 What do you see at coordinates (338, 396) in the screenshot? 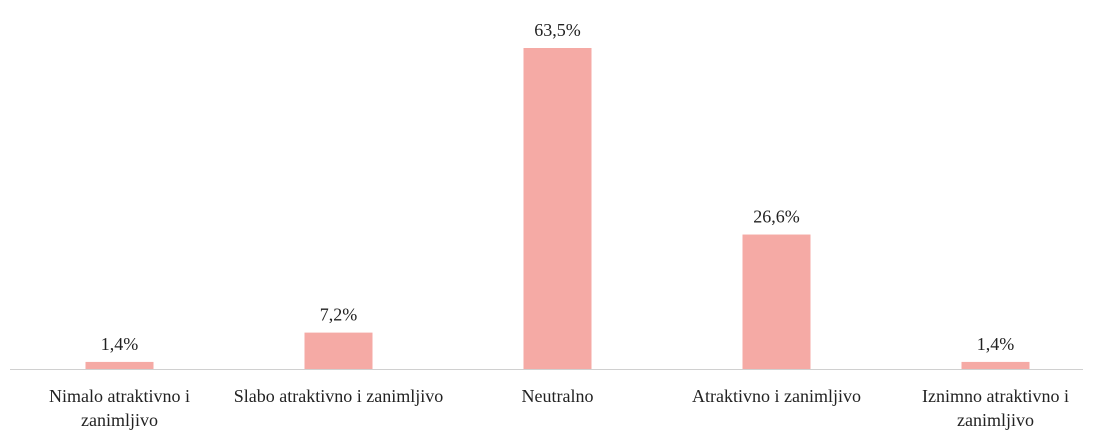
I see `x-tick-label: Slabo atraktivno i zanimljivo` at bounding box center [338, 396].